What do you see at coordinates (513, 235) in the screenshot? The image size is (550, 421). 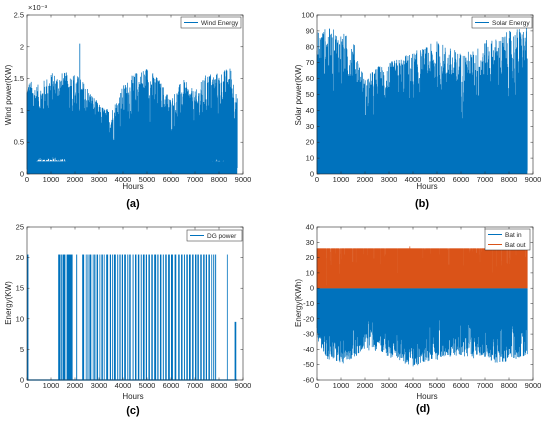 I see `battery-legend-label-in: Bat in` at bounding box center [513, 235].